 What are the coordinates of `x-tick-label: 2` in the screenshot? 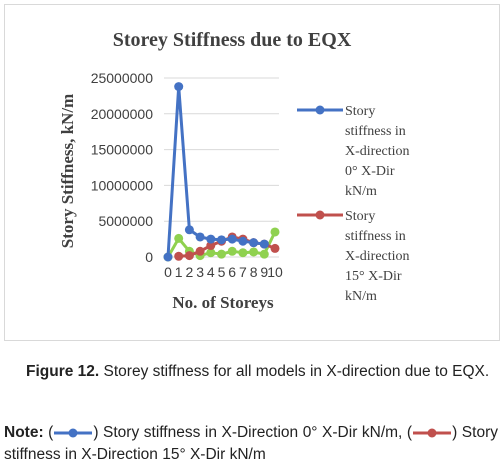 It's located at (190, 272).